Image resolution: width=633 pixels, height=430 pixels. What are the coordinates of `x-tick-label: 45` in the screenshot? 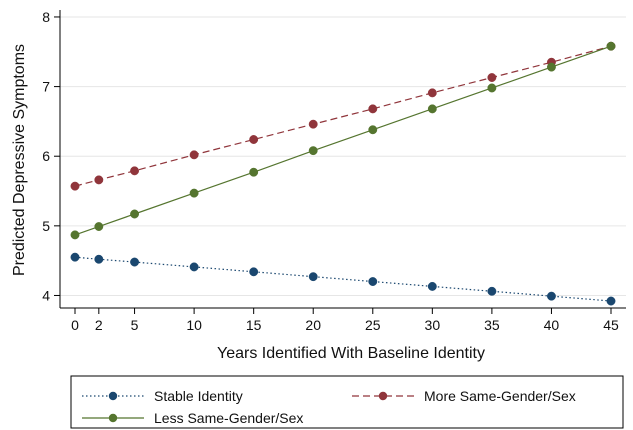 It's located at (611, 325).